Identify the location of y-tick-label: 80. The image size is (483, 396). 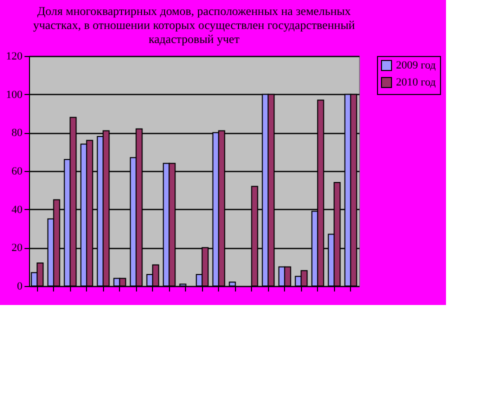
(17, 133).